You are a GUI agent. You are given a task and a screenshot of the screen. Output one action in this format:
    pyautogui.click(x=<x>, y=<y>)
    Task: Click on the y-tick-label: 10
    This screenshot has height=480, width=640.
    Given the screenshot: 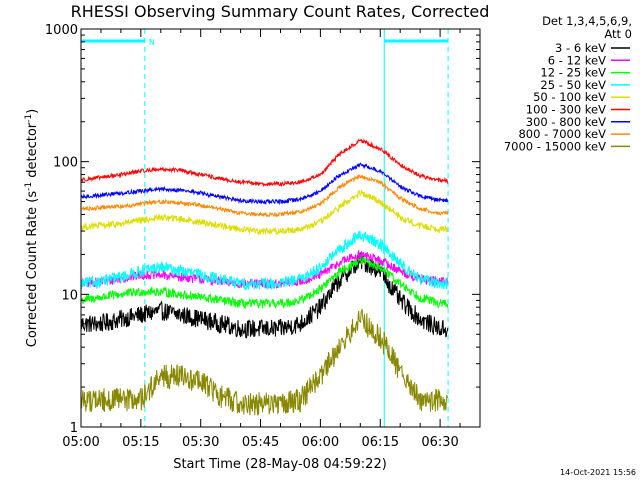 What is the action you would take?
    pyautogui.click(x=69, y=295)
    